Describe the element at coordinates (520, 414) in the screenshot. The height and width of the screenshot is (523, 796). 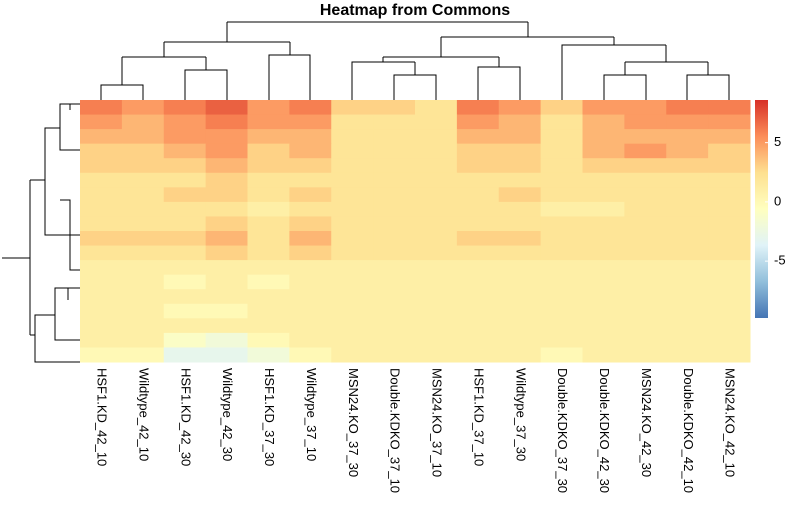
I see `column-label: Wildtype_37_30` at that location.